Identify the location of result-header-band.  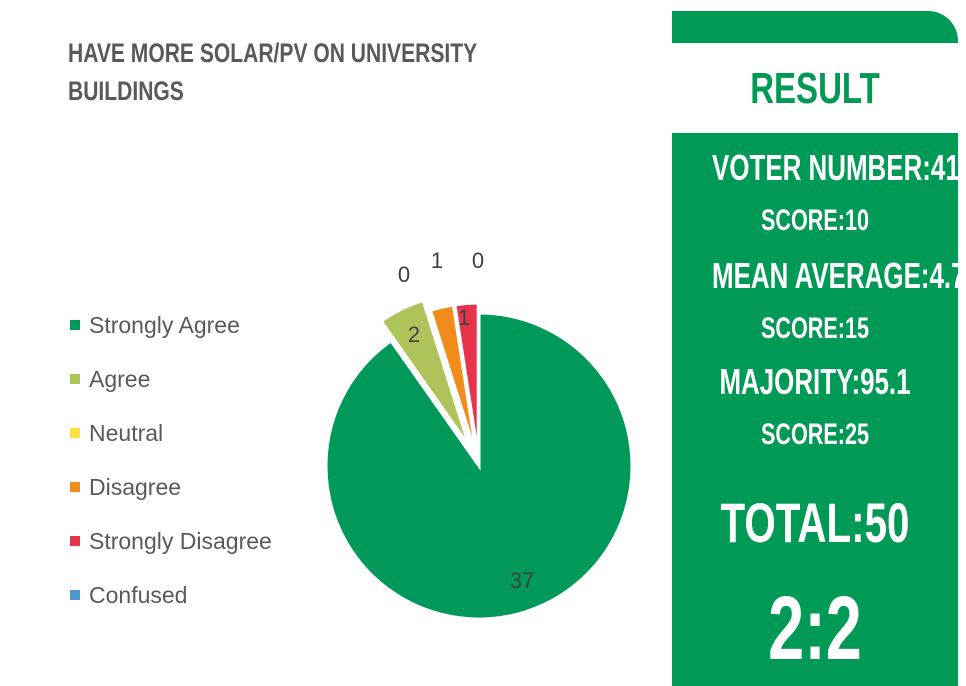
(815, 27).